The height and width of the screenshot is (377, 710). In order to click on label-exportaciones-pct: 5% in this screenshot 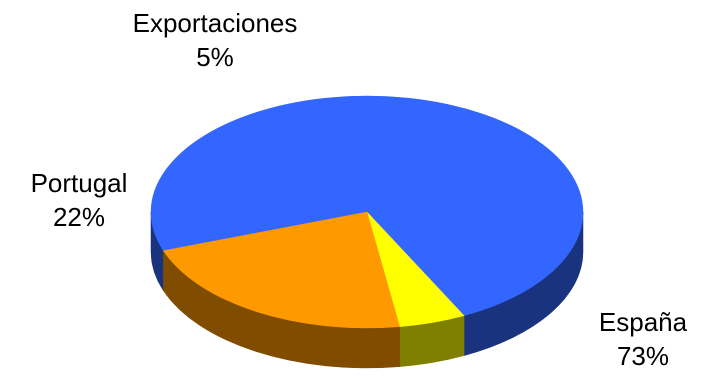, I will do `click(215, 57)`.